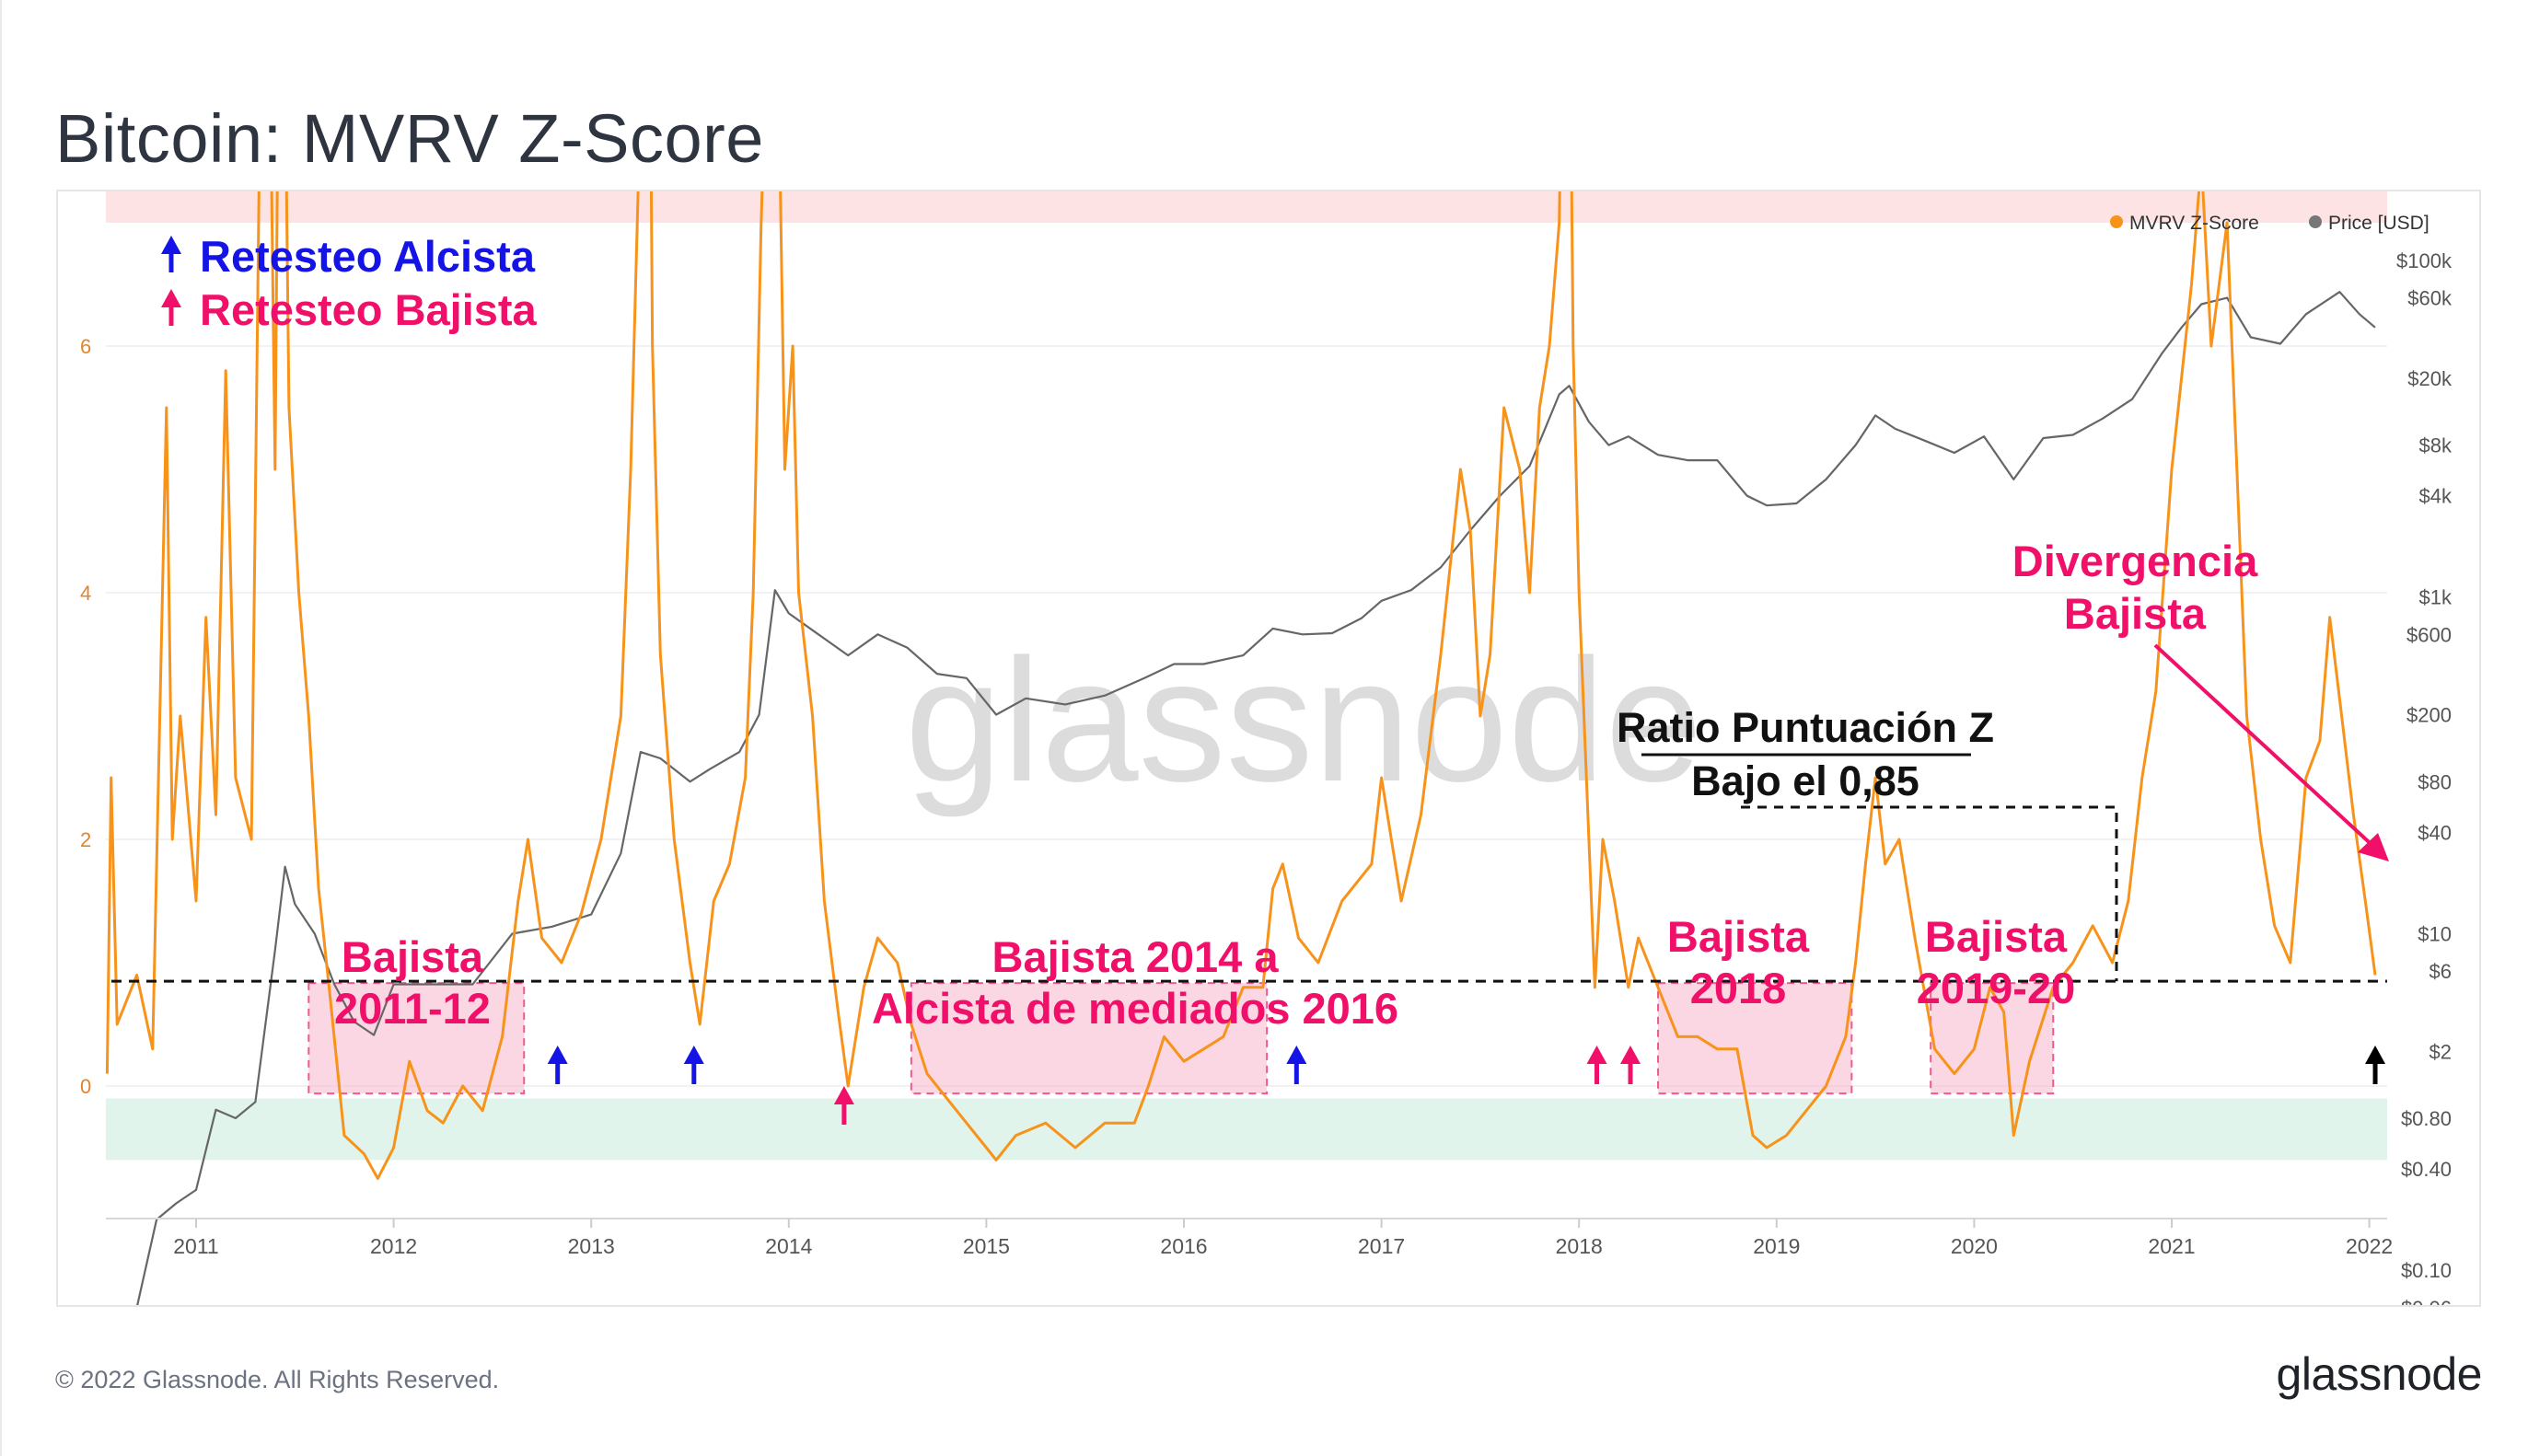 The height and width of the screenshot is (1456, 2528). What do you see at coordinates (369, 309) in the screenshot?
I see `bear-retest-label: Retesteo Bajista` at bounding box center [369, 309].